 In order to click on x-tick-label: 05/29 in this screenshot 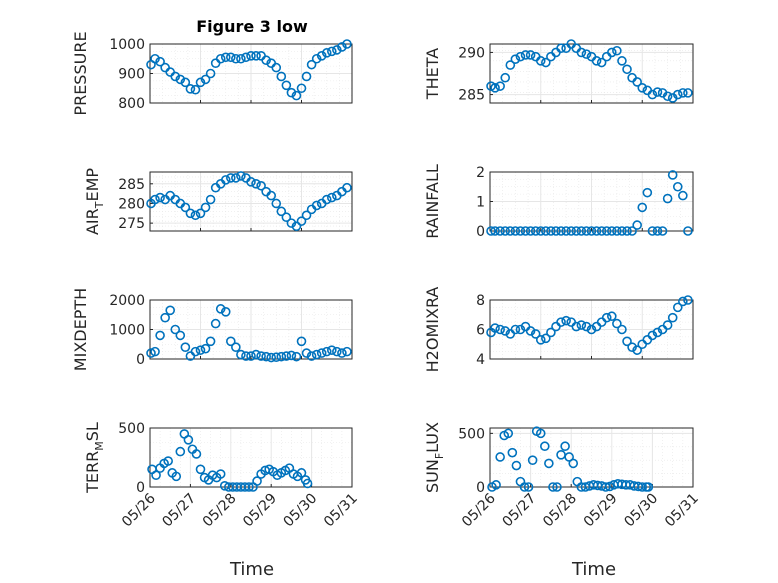, I will do `click(601, 511)`.